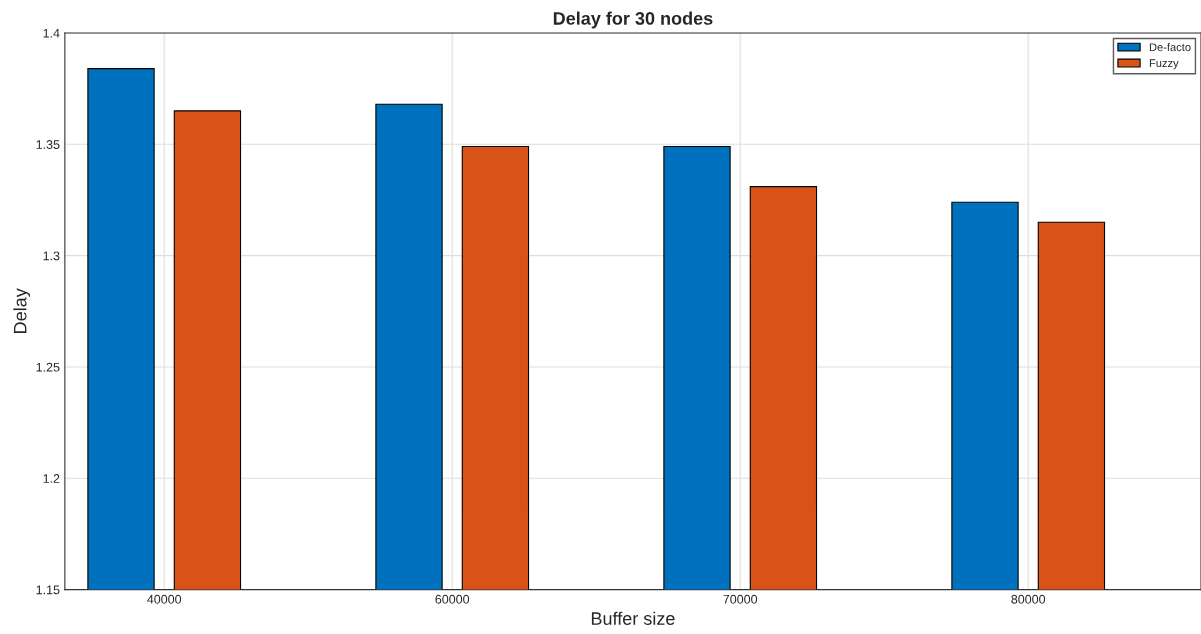 Image resolution: width=1201 pixels, height=634 pixels. What do you see at coordinates (452, 599) in the screenshot?
I see `x-tick-label: 60000` at bounding box center [452, 599].